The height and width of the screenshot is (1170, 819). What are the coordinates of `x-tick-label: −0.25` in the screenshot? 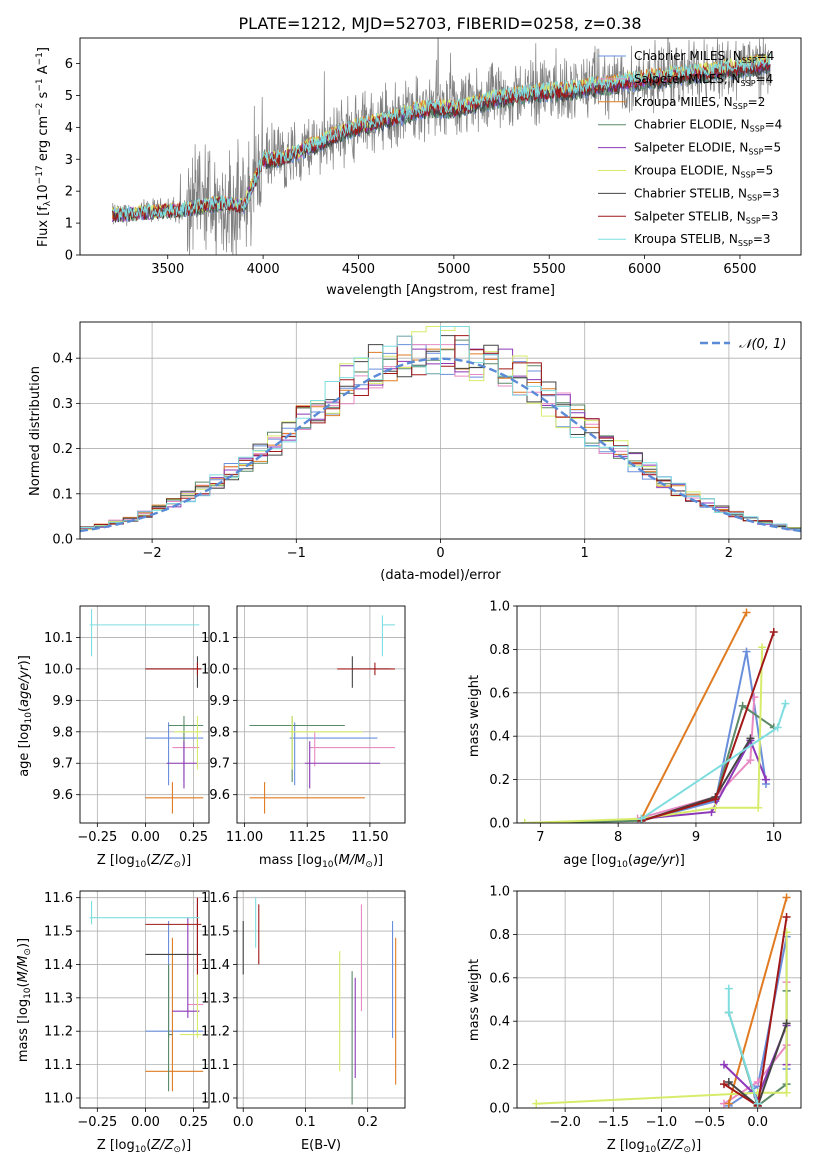 It's located at (97, 837).